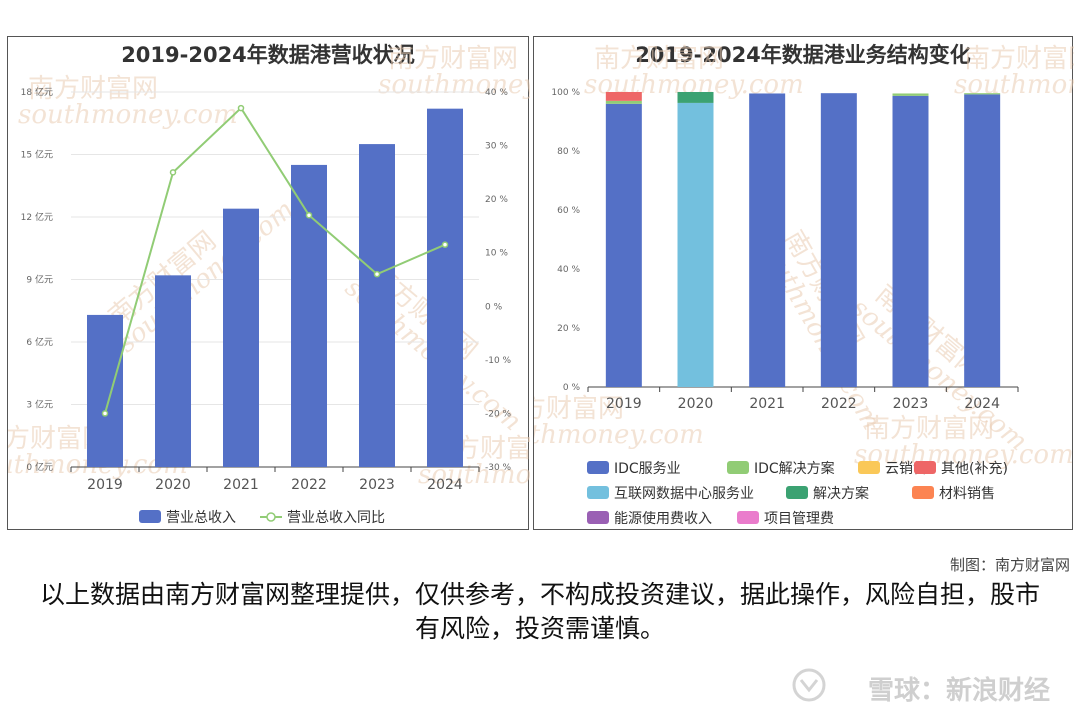 The width and height of the screenshot is (1080, 720). Describe the element at coordinates (37, 217) in the screenshot. I see `y-left-tick-label: 12 亿元` at that location.